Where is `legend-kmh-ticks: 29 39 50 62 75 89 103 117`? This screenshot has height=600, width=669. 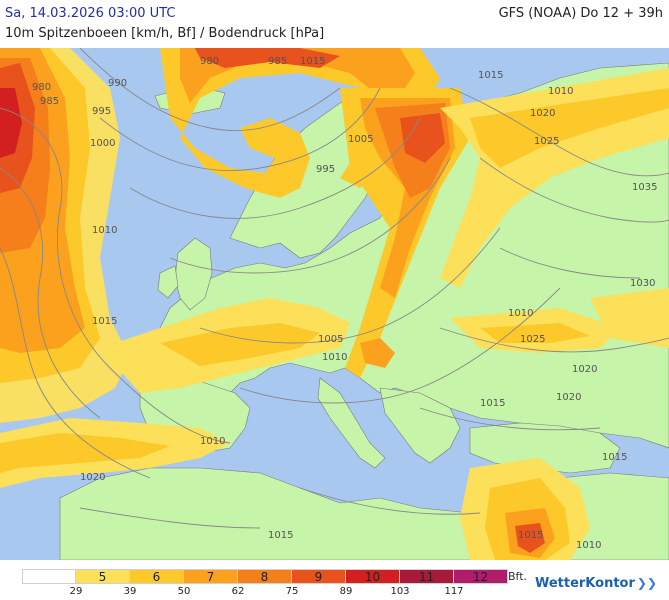
legend-kmh-ticks: 29 39 50 62 75 89 103 117 is located at coordinates (267, 592).